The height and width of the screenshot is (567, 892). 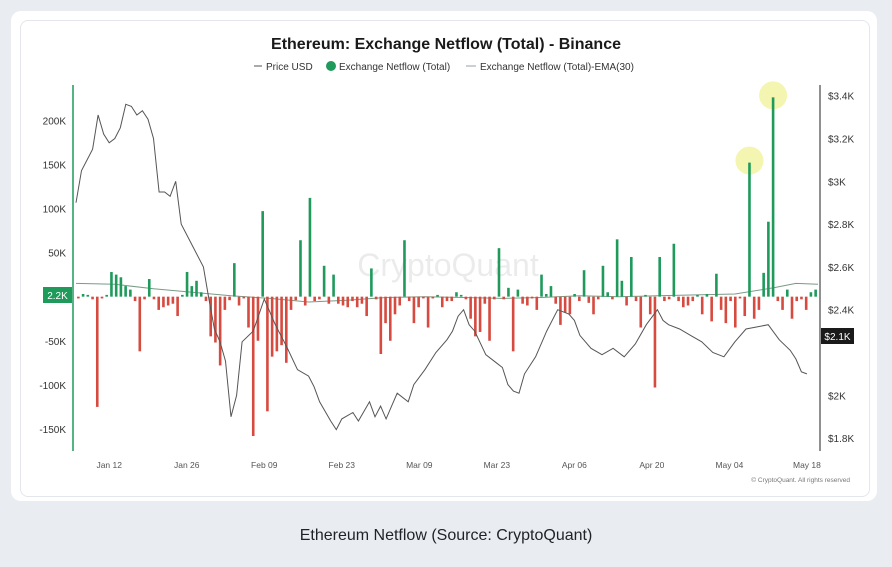 What do you see at coordinates (187, 465) in the screenshot?
I see `x-tick-label: Jan 26` at bounding box center [187, 465].